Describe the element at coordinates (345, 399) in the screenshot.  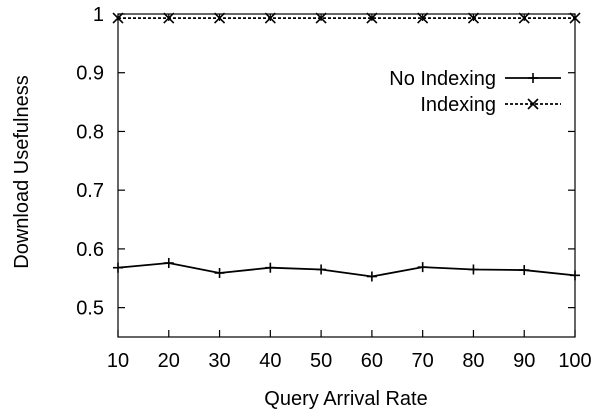
I see `x-axis-label: Query Arrival Rate` at that location.